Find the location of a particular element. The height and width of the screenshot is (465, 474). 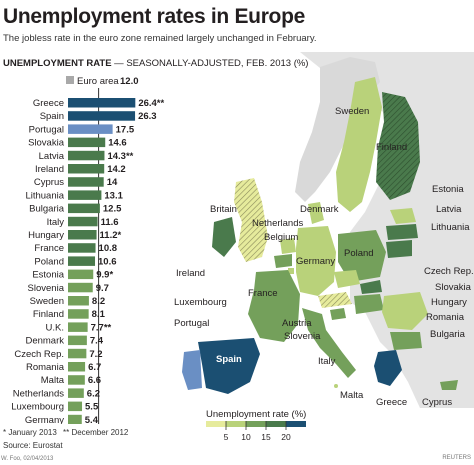

bar-label: France is located at coordinates (49, 248).